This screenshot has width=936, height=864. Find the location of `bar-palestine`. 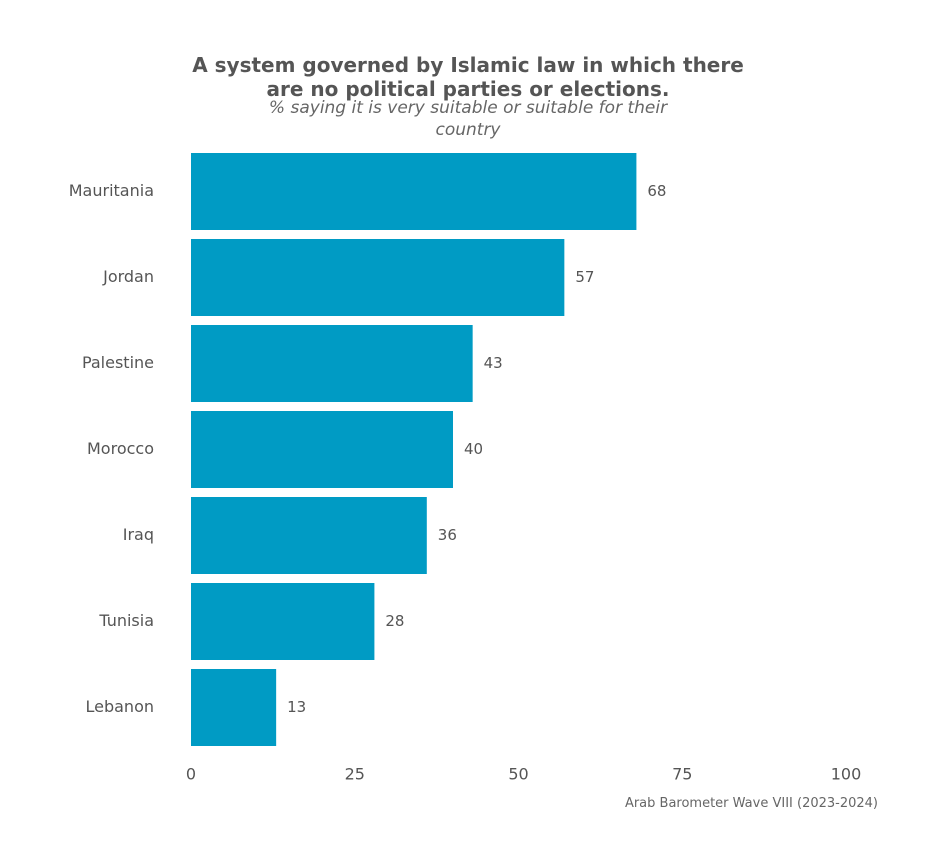

bar-palestine is located at coordinates (332, 363).